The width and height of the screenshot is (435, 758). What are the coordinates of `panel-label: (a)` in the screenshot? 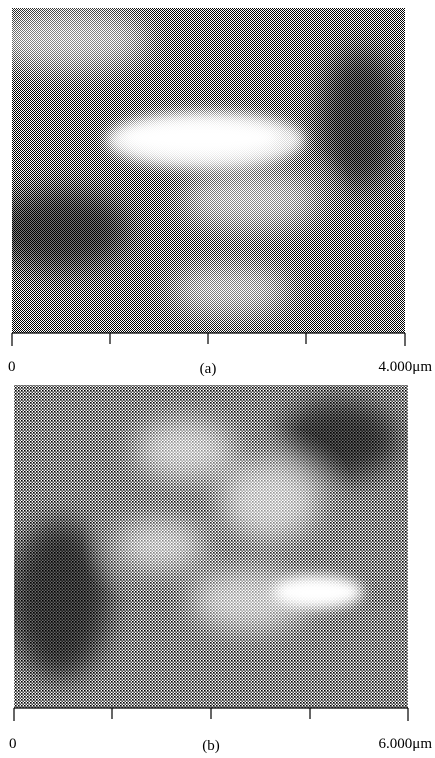 It's located at (208, 369).